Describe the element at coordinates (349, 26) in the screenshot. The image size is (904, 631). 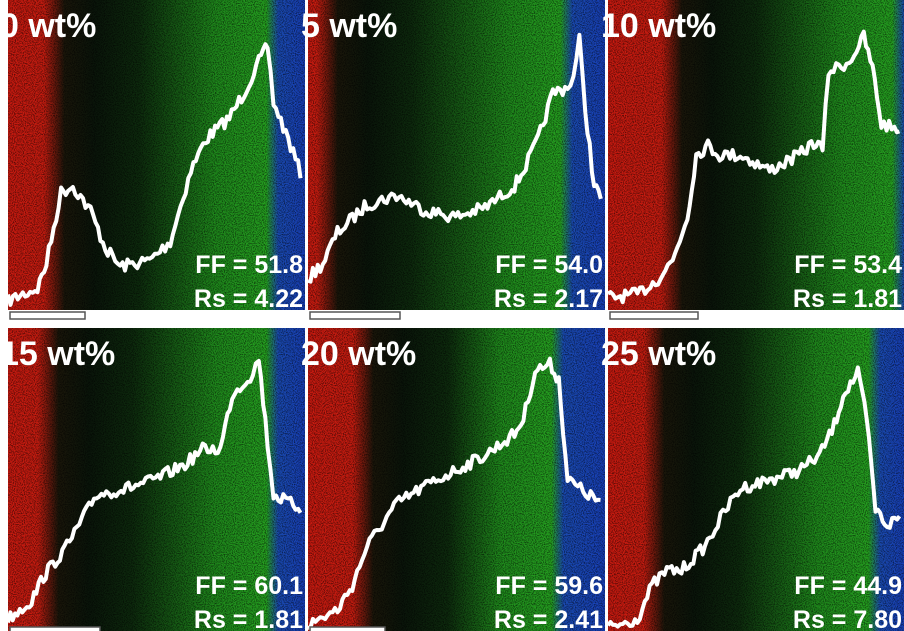
I see `panel-label: 5 wt%` at that location.